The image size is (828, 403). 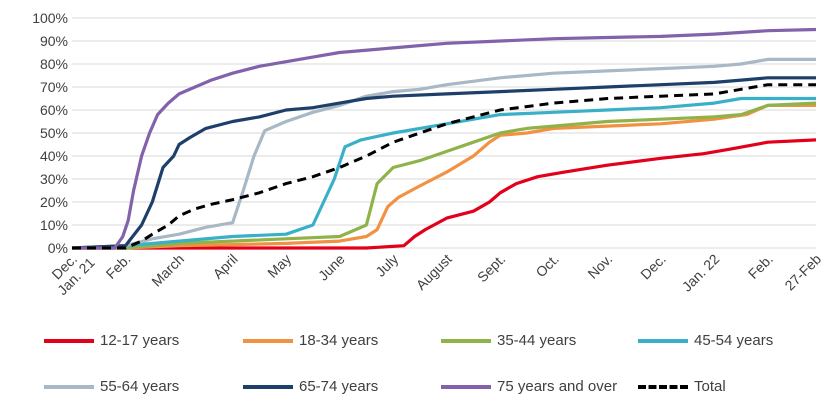 What do you see at coordinates (546, 265) in the screenshot?
I see `x-tick-label: Oct.` at bounding box center [546, 265].